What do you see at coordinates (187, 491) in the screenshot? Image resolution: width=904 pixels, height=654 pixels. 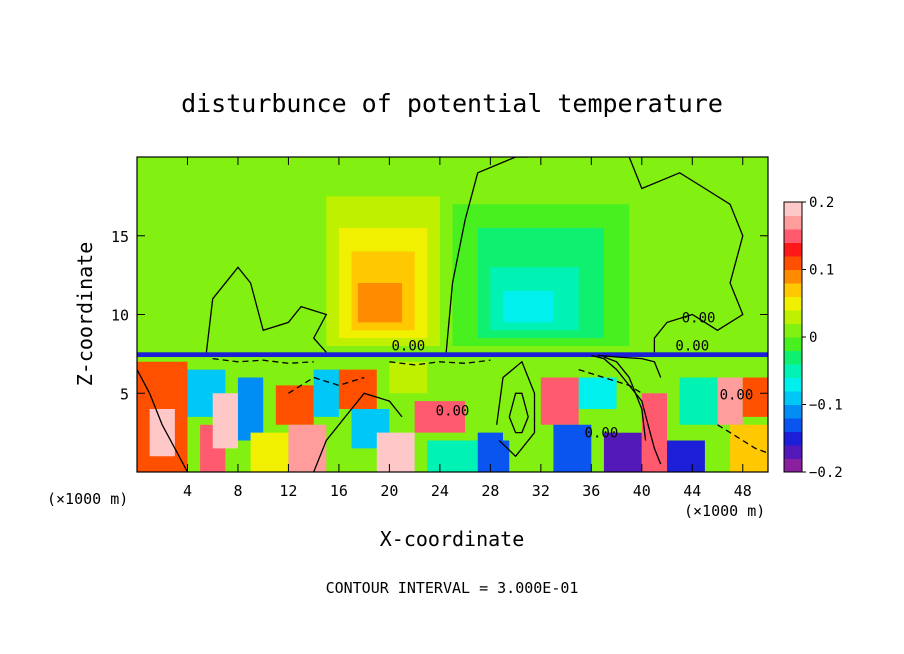 I see `x-tick-label-0: 4` at bounding box center [187, 491].